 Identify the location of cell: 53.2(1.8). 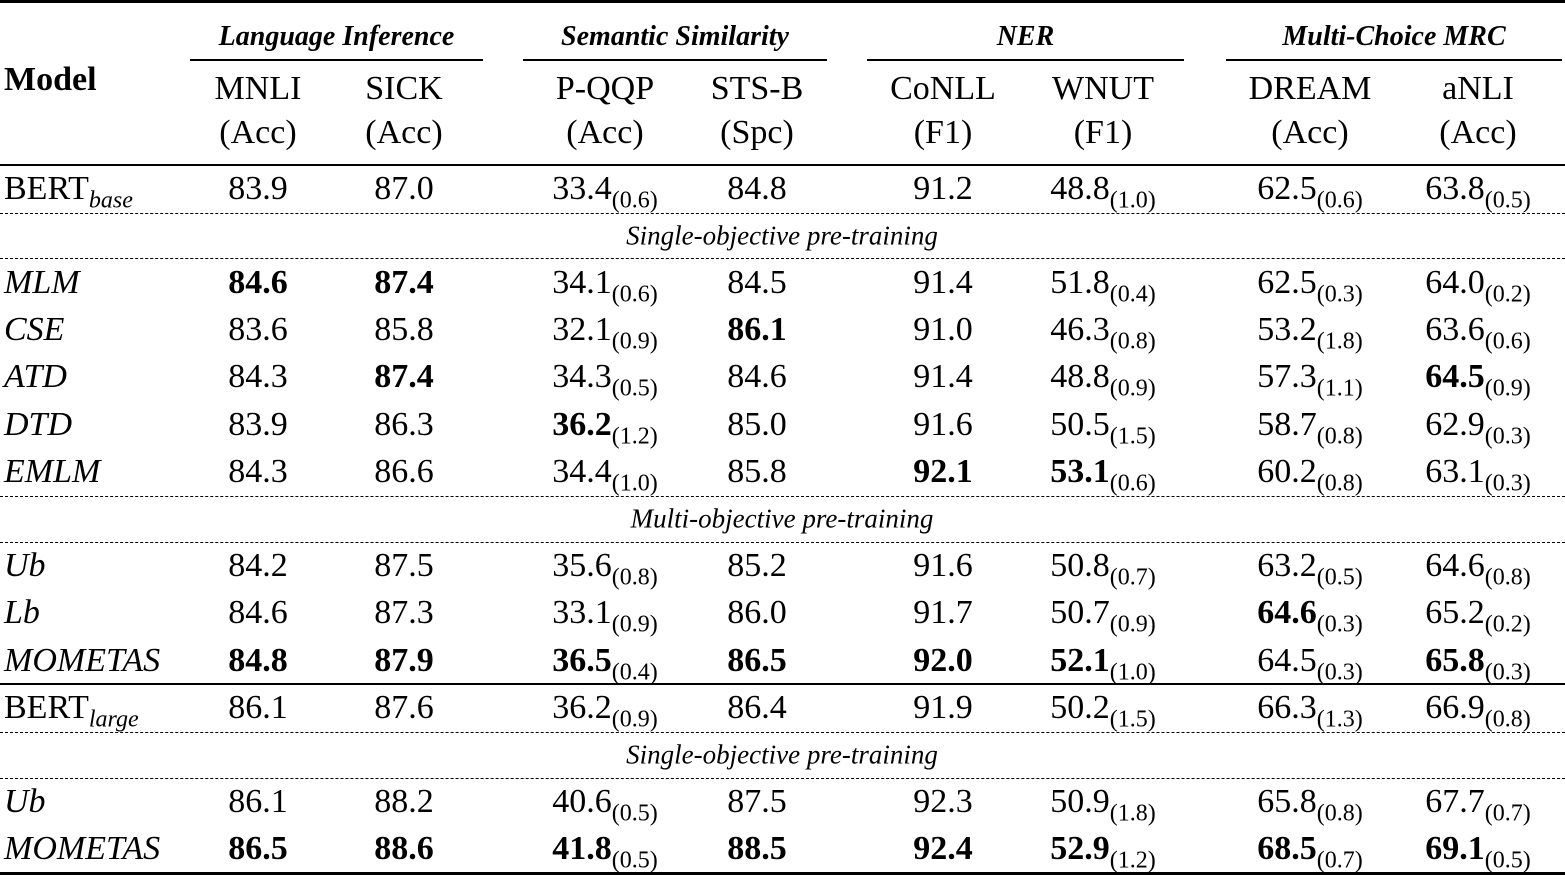
(1309, 332).